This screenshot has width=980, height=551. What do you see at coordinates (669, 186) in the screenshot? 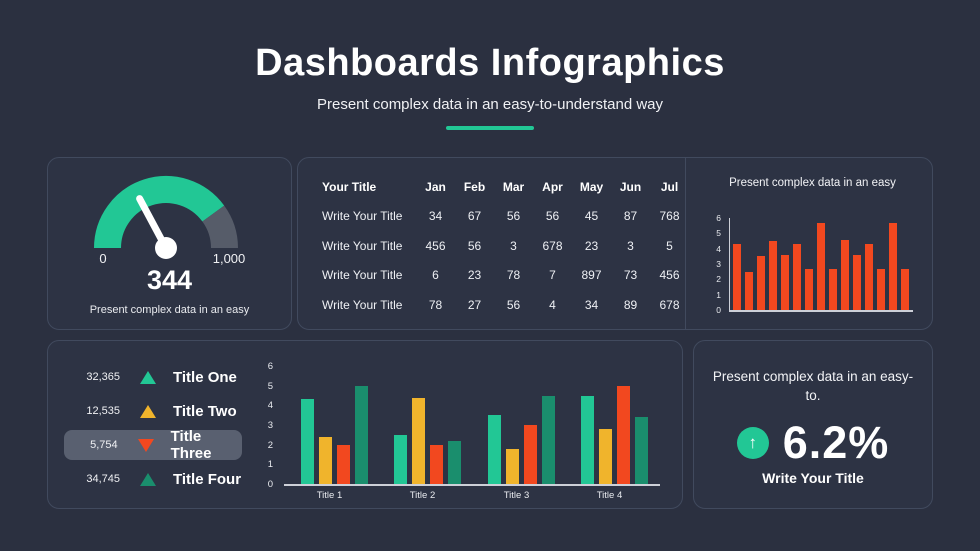
I see `table-header-cell: Jul` at bounding box center [669, 186].